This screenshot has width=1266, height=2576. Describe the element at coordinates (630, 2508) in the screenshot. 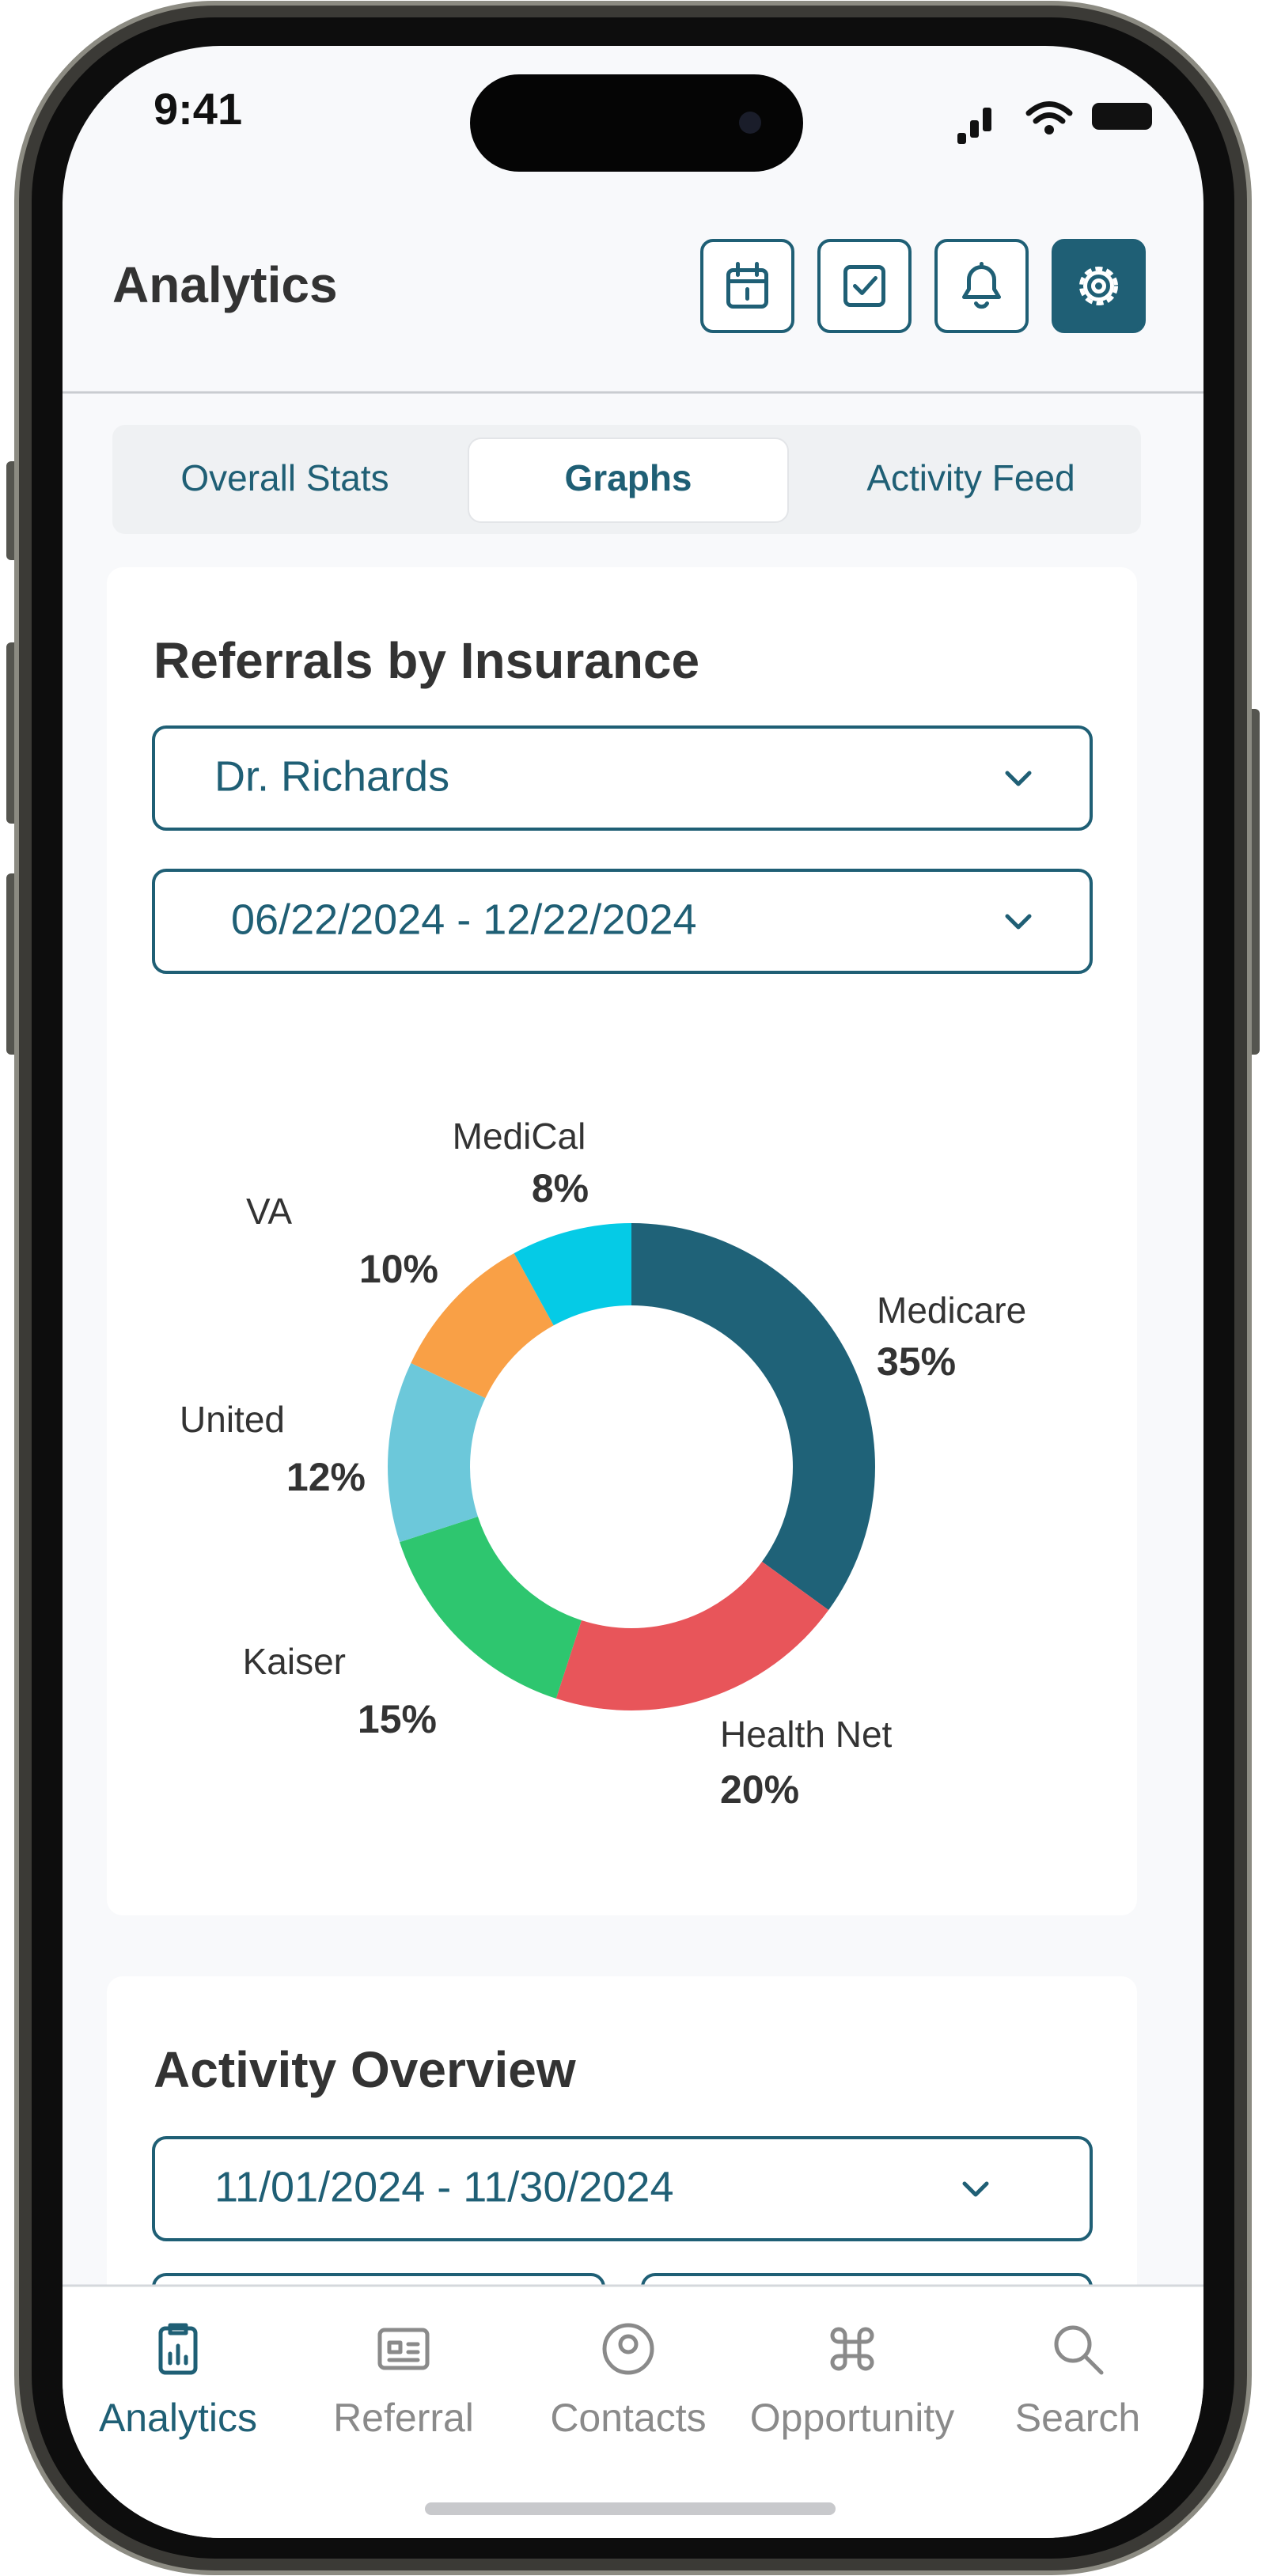

I see `home-indicator` at that location.